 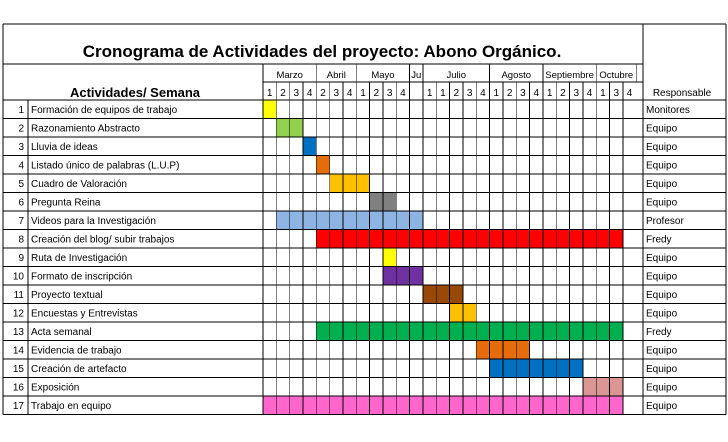 I want to click on month-label: Marzo, so click(x=289, y=75).